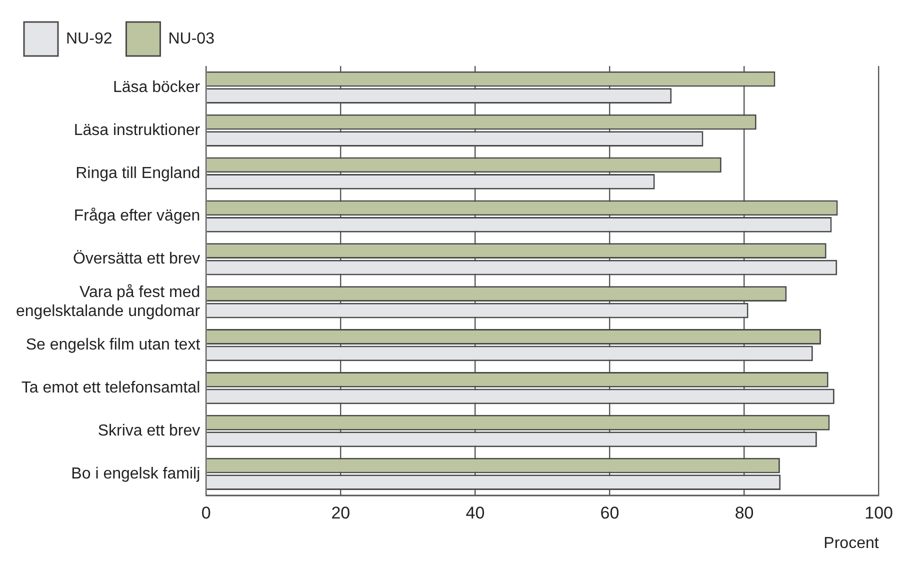 The height and width of the screenshot is (561, 901). What do you see at coordinates (136, 259) in the screenshot?
I see `y-tick-label: Översätta ett brev` at bounding box center [136, 259].